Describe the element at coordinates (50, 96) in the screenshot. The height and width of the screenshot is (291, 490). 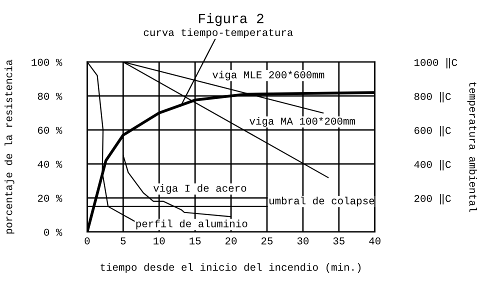
I see `y-tick-label: 80 %` at that location.